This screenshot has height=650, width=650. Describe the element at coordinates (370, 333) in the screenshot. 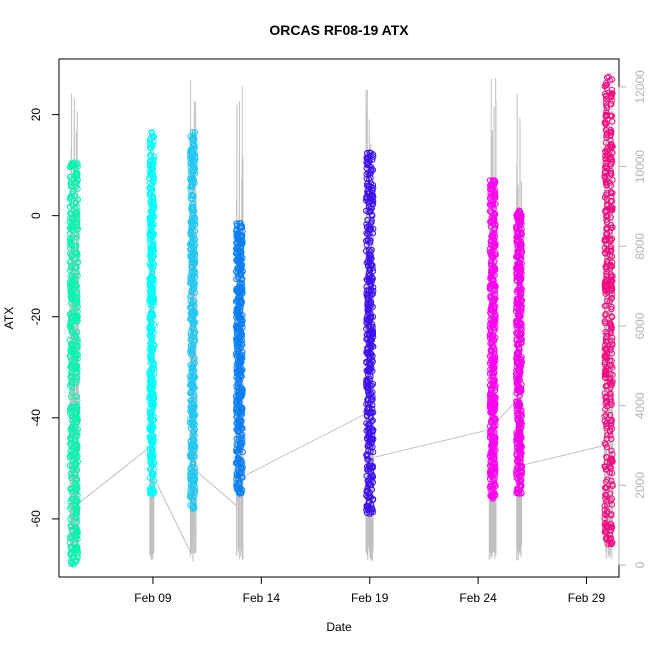

I see `flight-points-rf12` at that location.